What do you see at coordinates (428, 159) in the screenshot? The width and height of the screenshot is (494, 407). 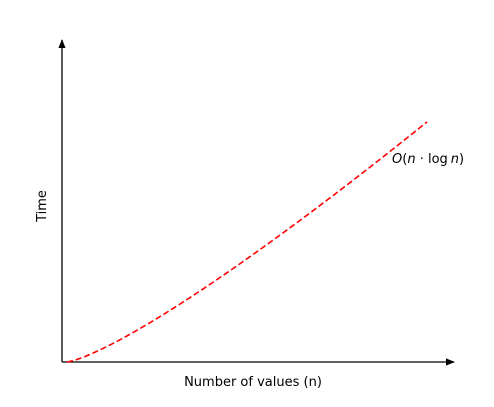 I see `complexity-annotation: O(n · log n)` at bounding box center [428, 159].